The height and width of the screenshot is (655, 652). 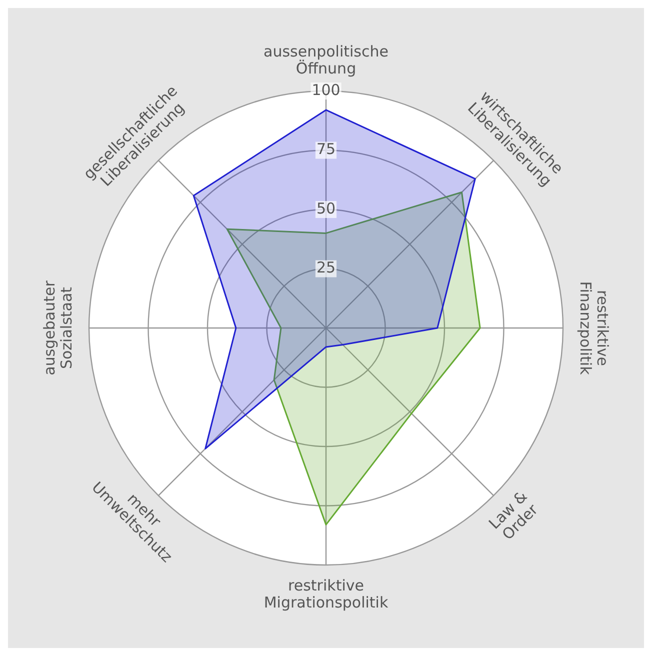 I want to click on spoke-label: restriktive Migrationspolitik, so click(x=326, y=594).